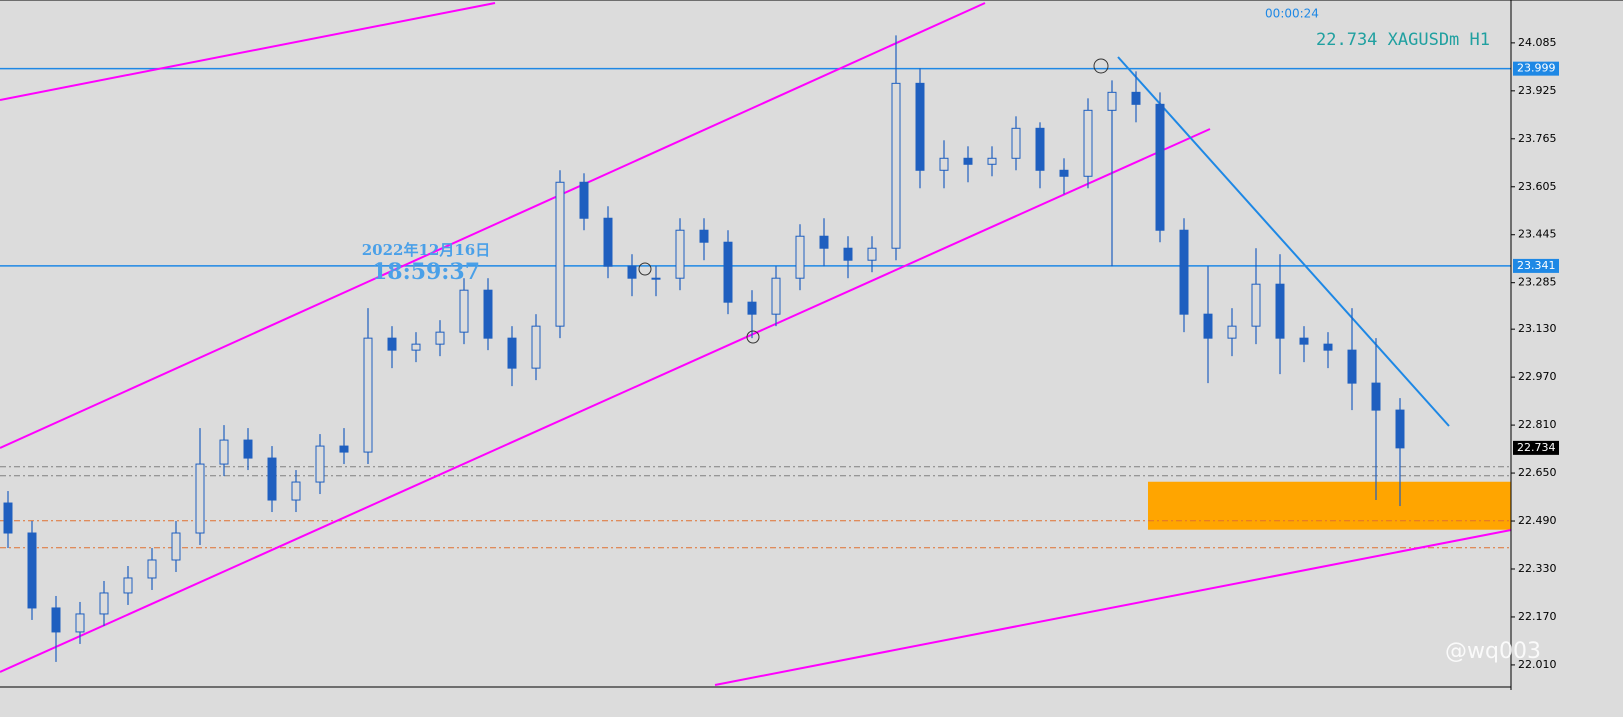 The width and height of the screenshot is (1623, 717). I want to click on zone-group, so click(1329, 505).